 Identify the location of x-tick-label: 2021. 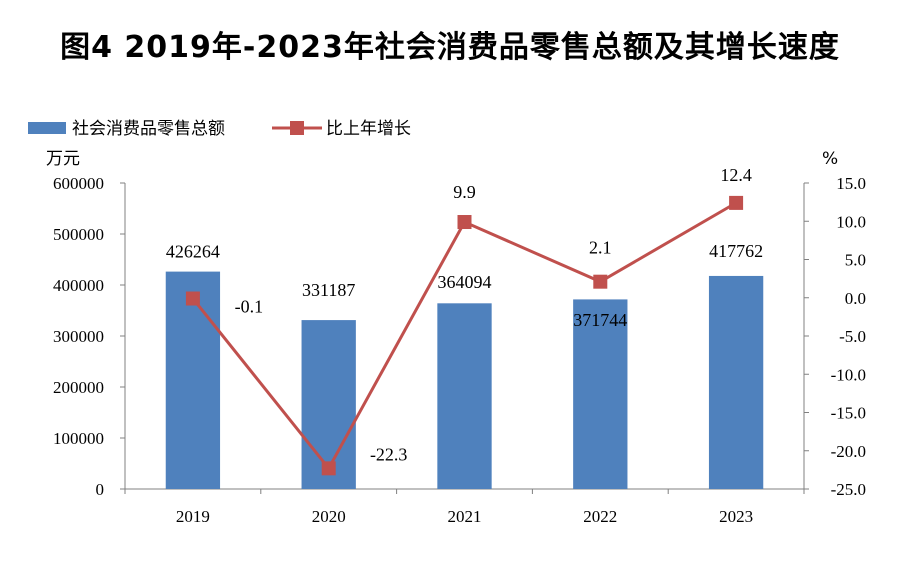
(465, 516).